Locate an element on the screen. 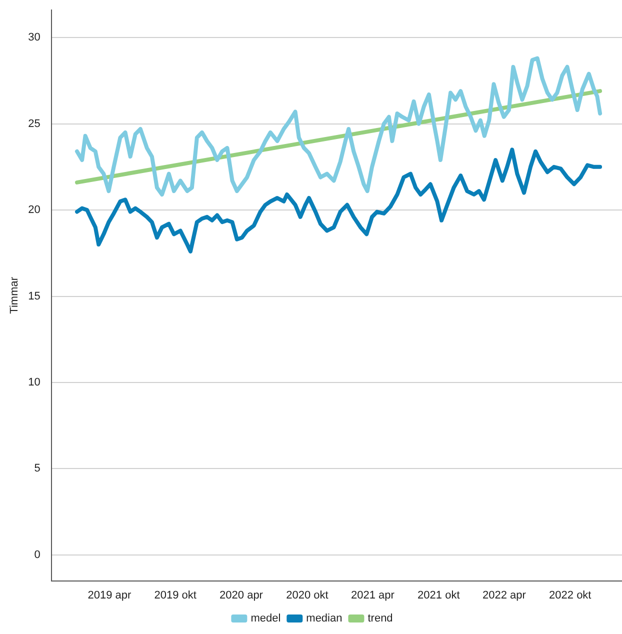 This screenshot has height=634, width=622. x-tick-label: 2019 okt is located at coordinates (175, 595).